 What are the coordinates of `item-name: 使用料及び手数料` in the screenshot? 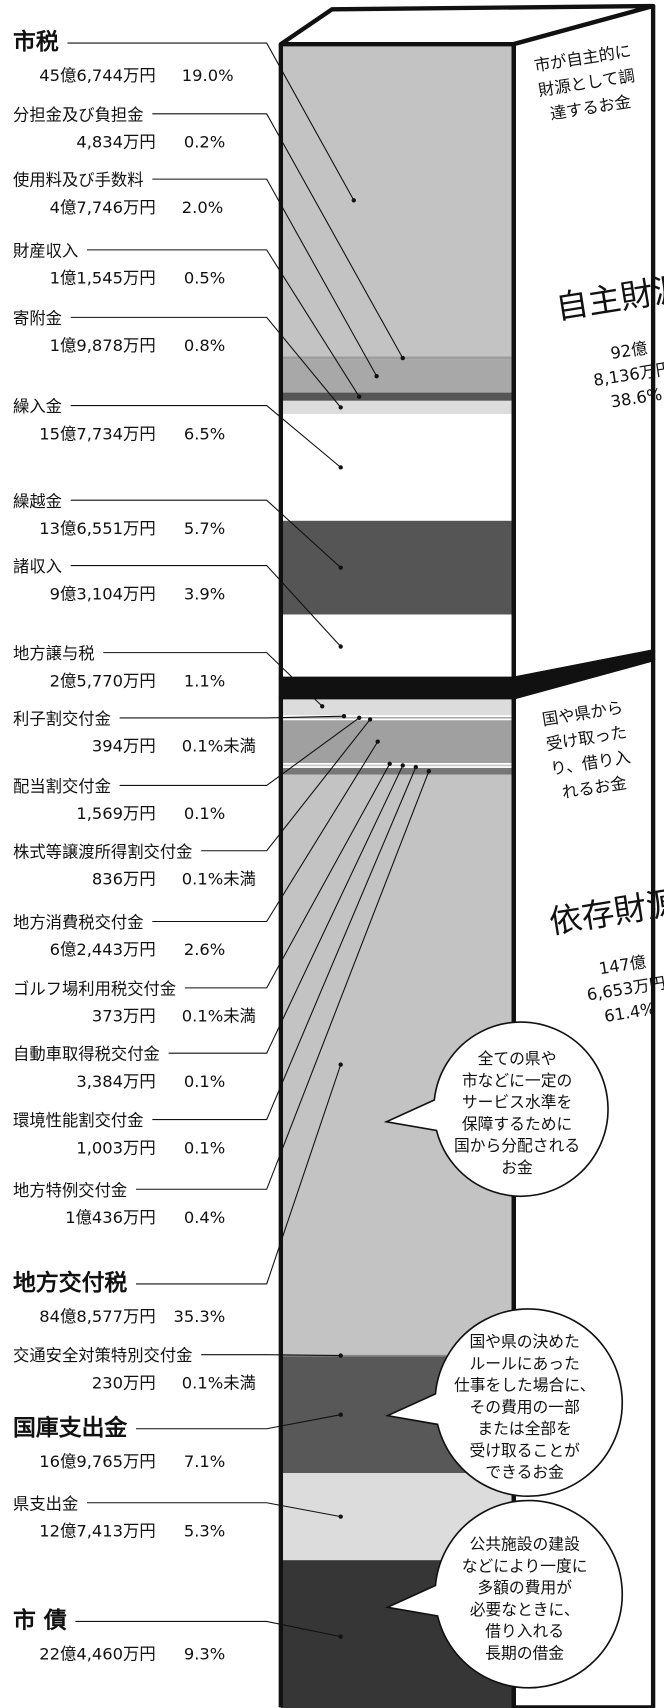 It's located at (78, 180).